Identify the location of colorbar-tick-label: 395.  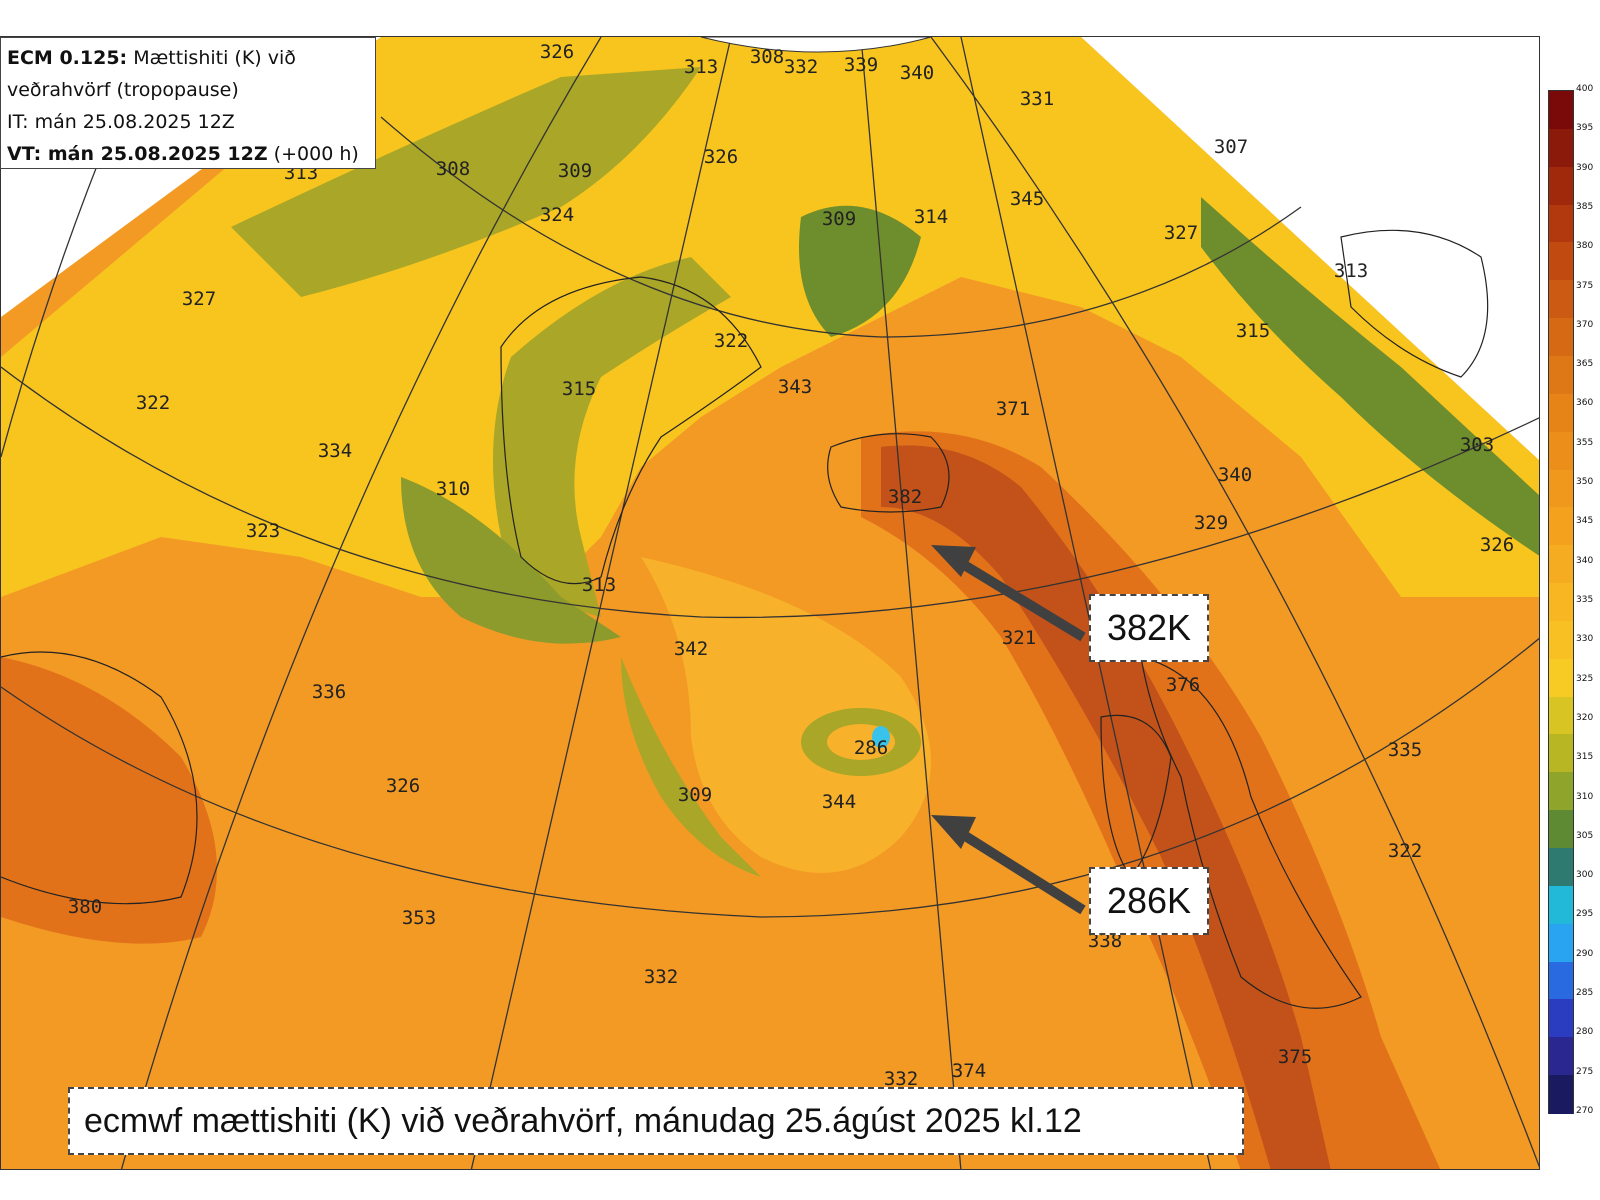
(1585, 128).